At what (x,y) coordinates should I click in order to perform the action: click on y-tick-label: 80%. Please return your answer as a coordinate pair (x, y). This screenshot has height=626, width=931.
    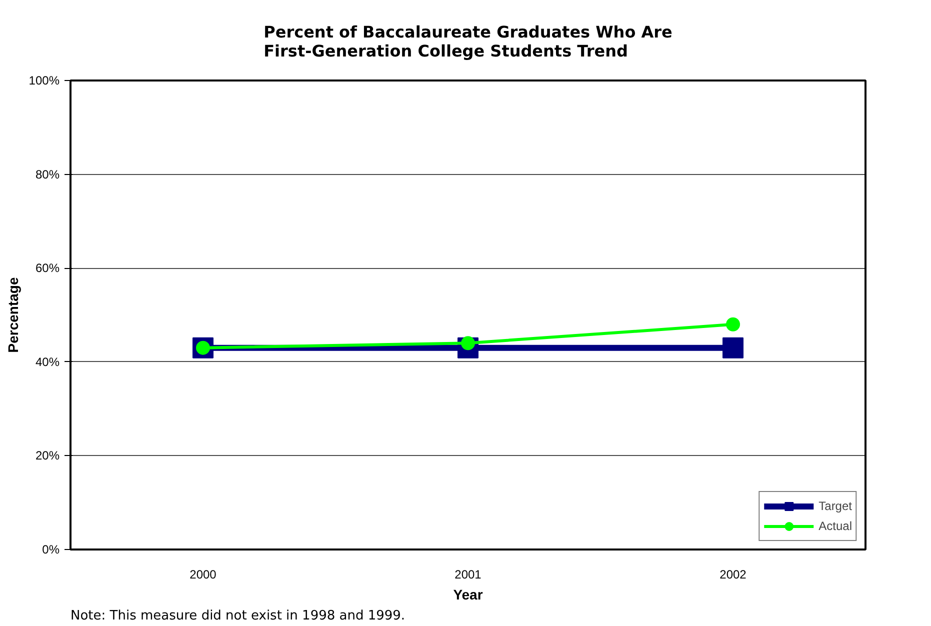
    Looking at the image, I should click on (47, 174).